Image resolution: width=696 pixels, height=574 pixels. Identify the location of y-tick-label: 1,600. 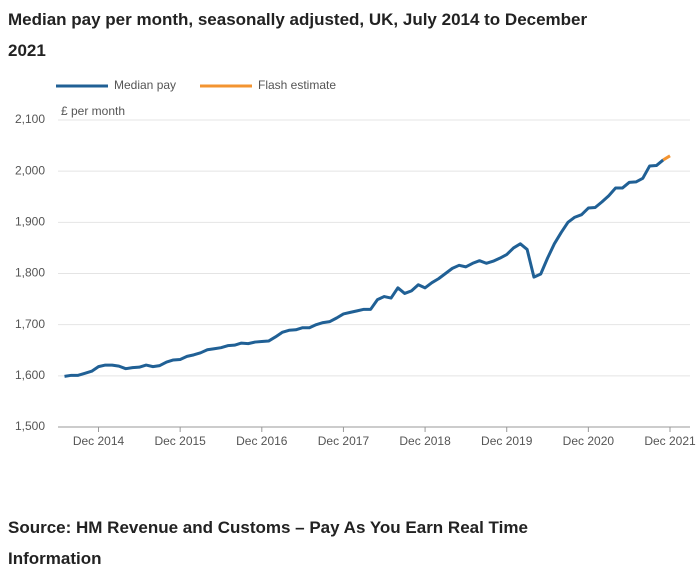
(30, 375).